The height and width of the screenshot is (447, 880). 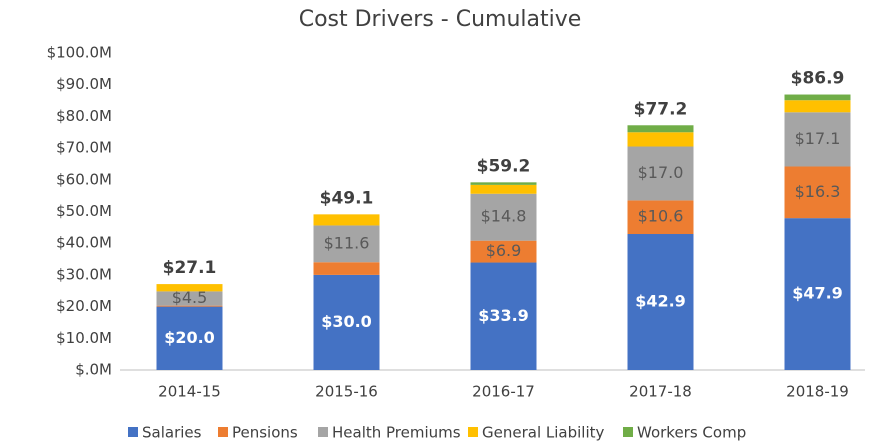 I want to click on y-tick-label: $40.0M, so click(x=84, y=243).